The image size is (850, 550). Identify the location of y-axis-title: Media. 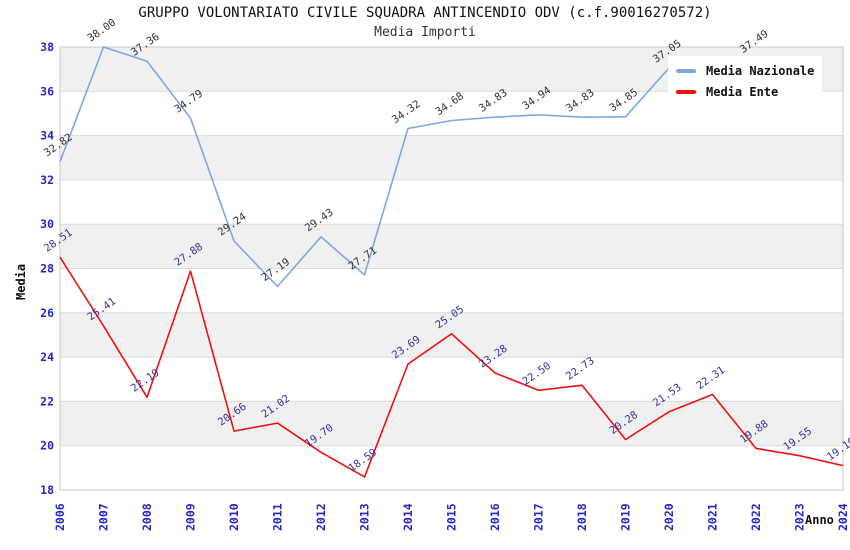
(21, 281).